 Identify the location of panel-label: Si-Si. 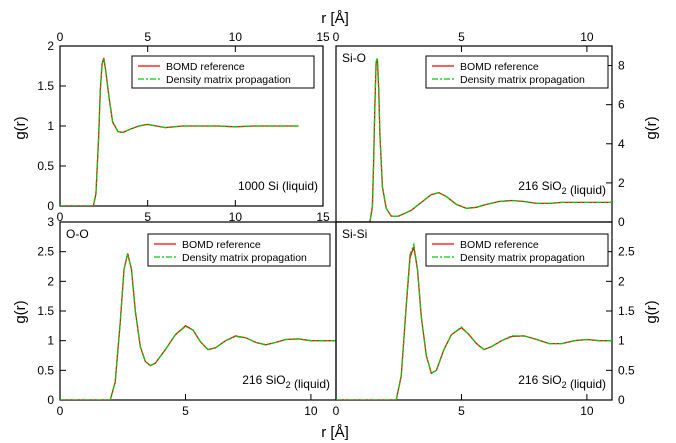
(354, 234).